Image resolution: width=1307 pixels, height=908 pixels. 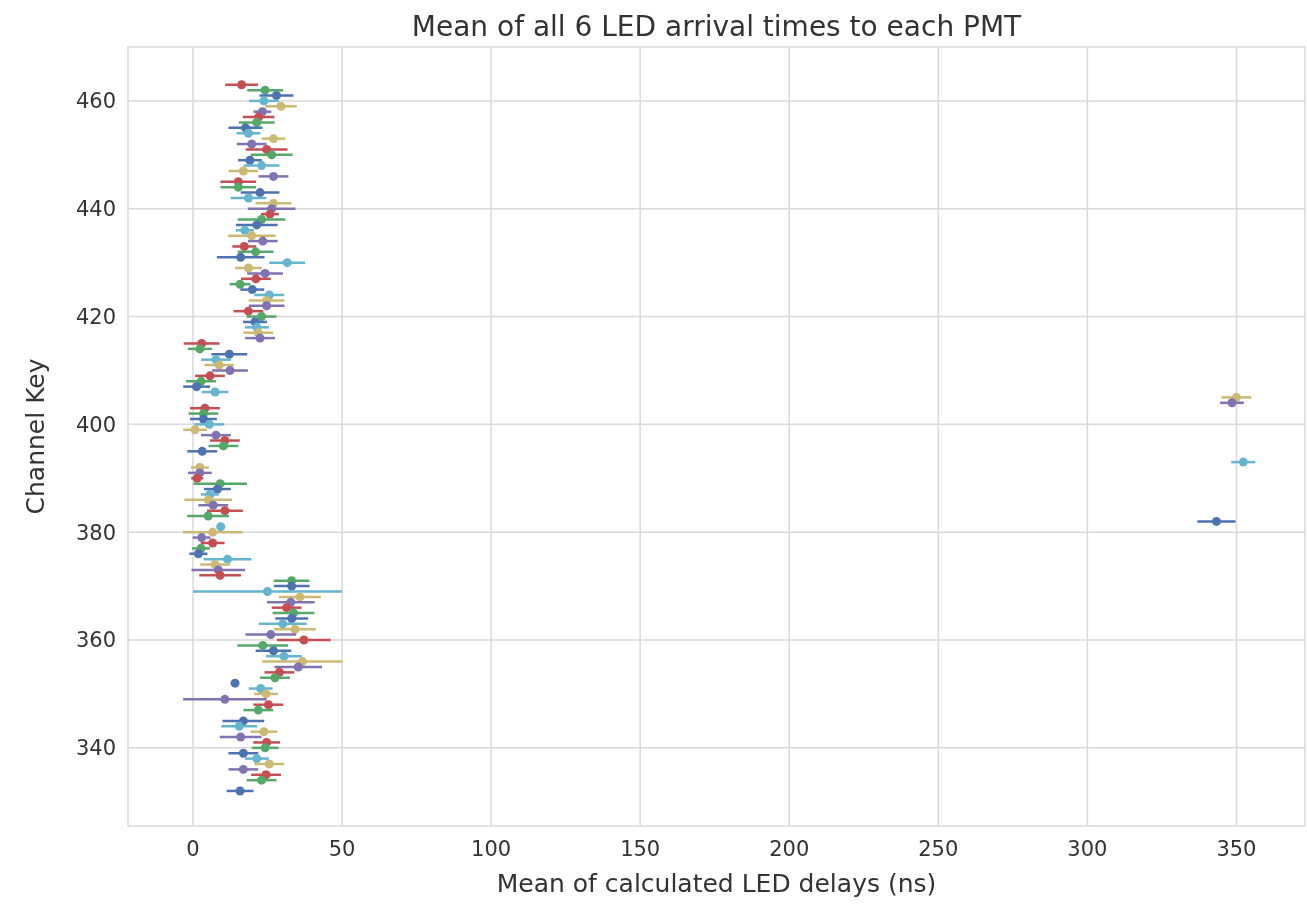 I want to click on chart-title: Mean of all 6 LED arrival times to each PMT, so click(x=717, y=26).